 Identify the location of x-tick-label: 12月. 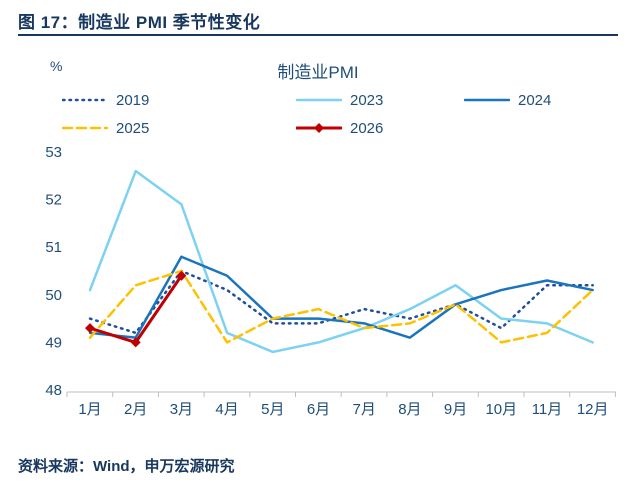
(593, 409).